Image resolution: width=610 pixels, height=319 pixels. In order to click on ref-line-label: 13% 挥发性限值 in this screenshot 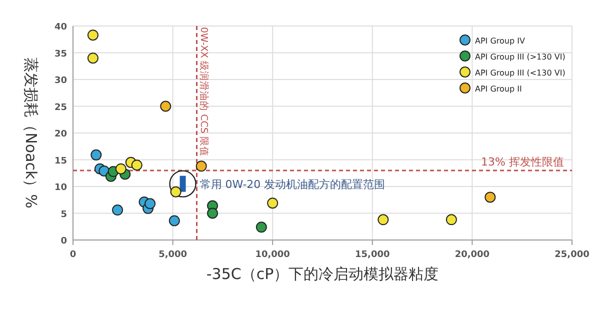, I will do `click(522, 161)`.